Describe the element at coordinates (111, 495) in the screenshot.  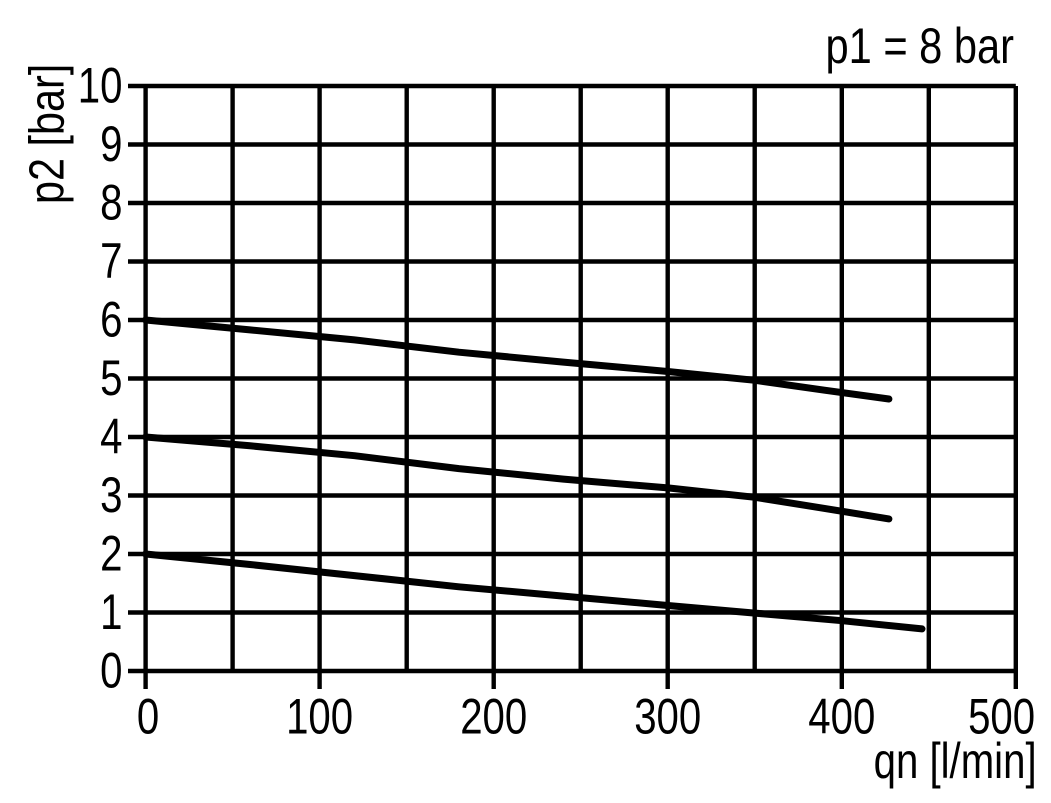
I see `svg-text: 3` at that location.